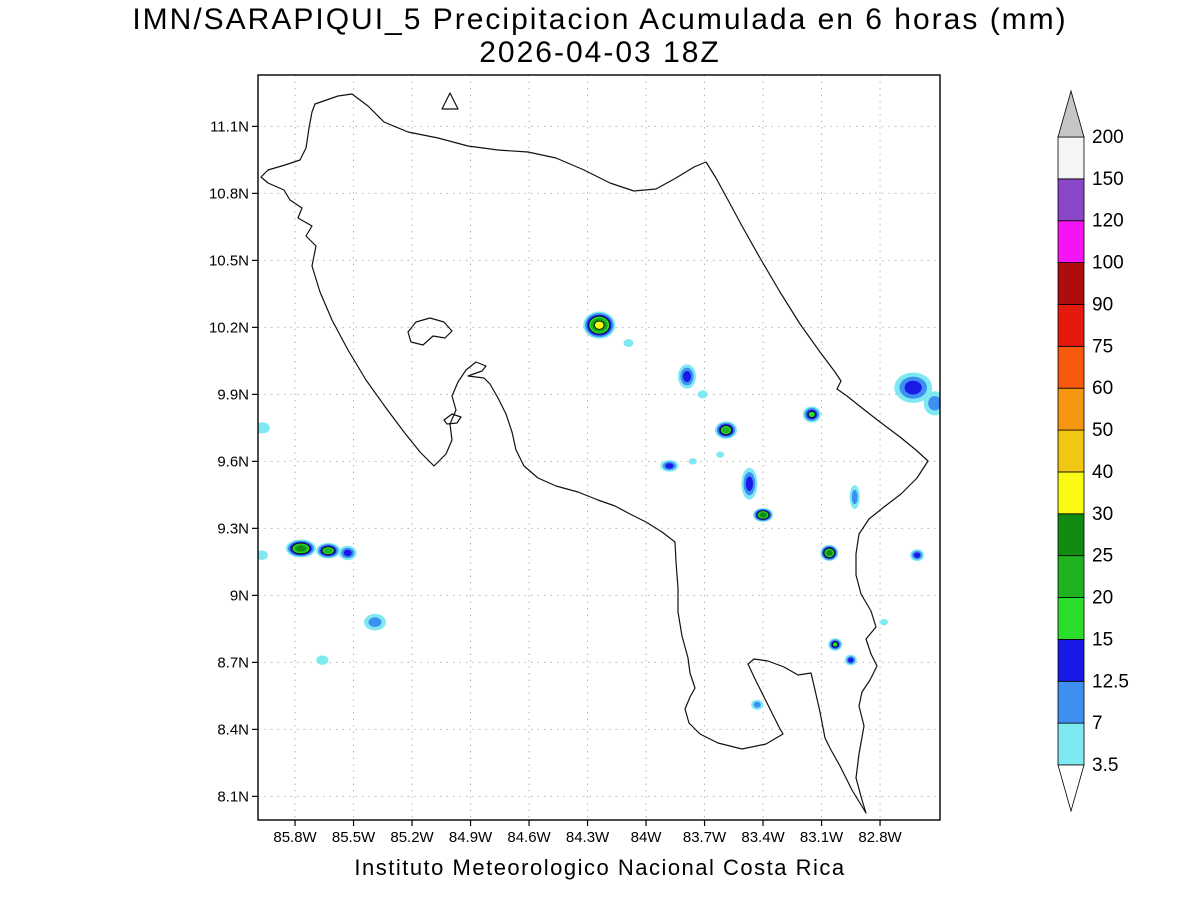  Describe the element at coordinates (880, 837) in the screenshot. I see `x-tick-label: 82.8W` at that location.